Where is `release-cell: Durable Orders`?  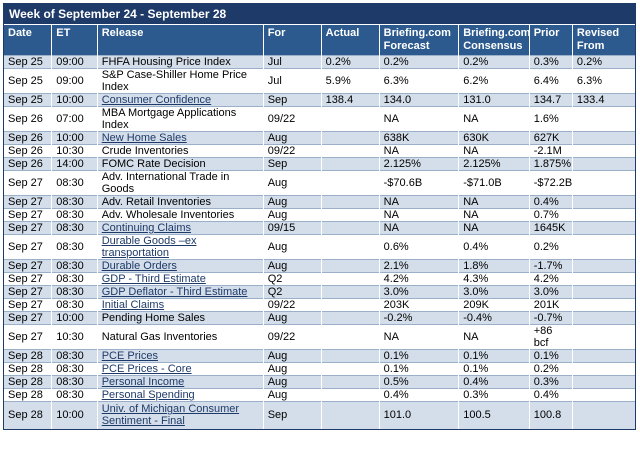
release-cell: Durable Orders is located at coordinates (180, 266).